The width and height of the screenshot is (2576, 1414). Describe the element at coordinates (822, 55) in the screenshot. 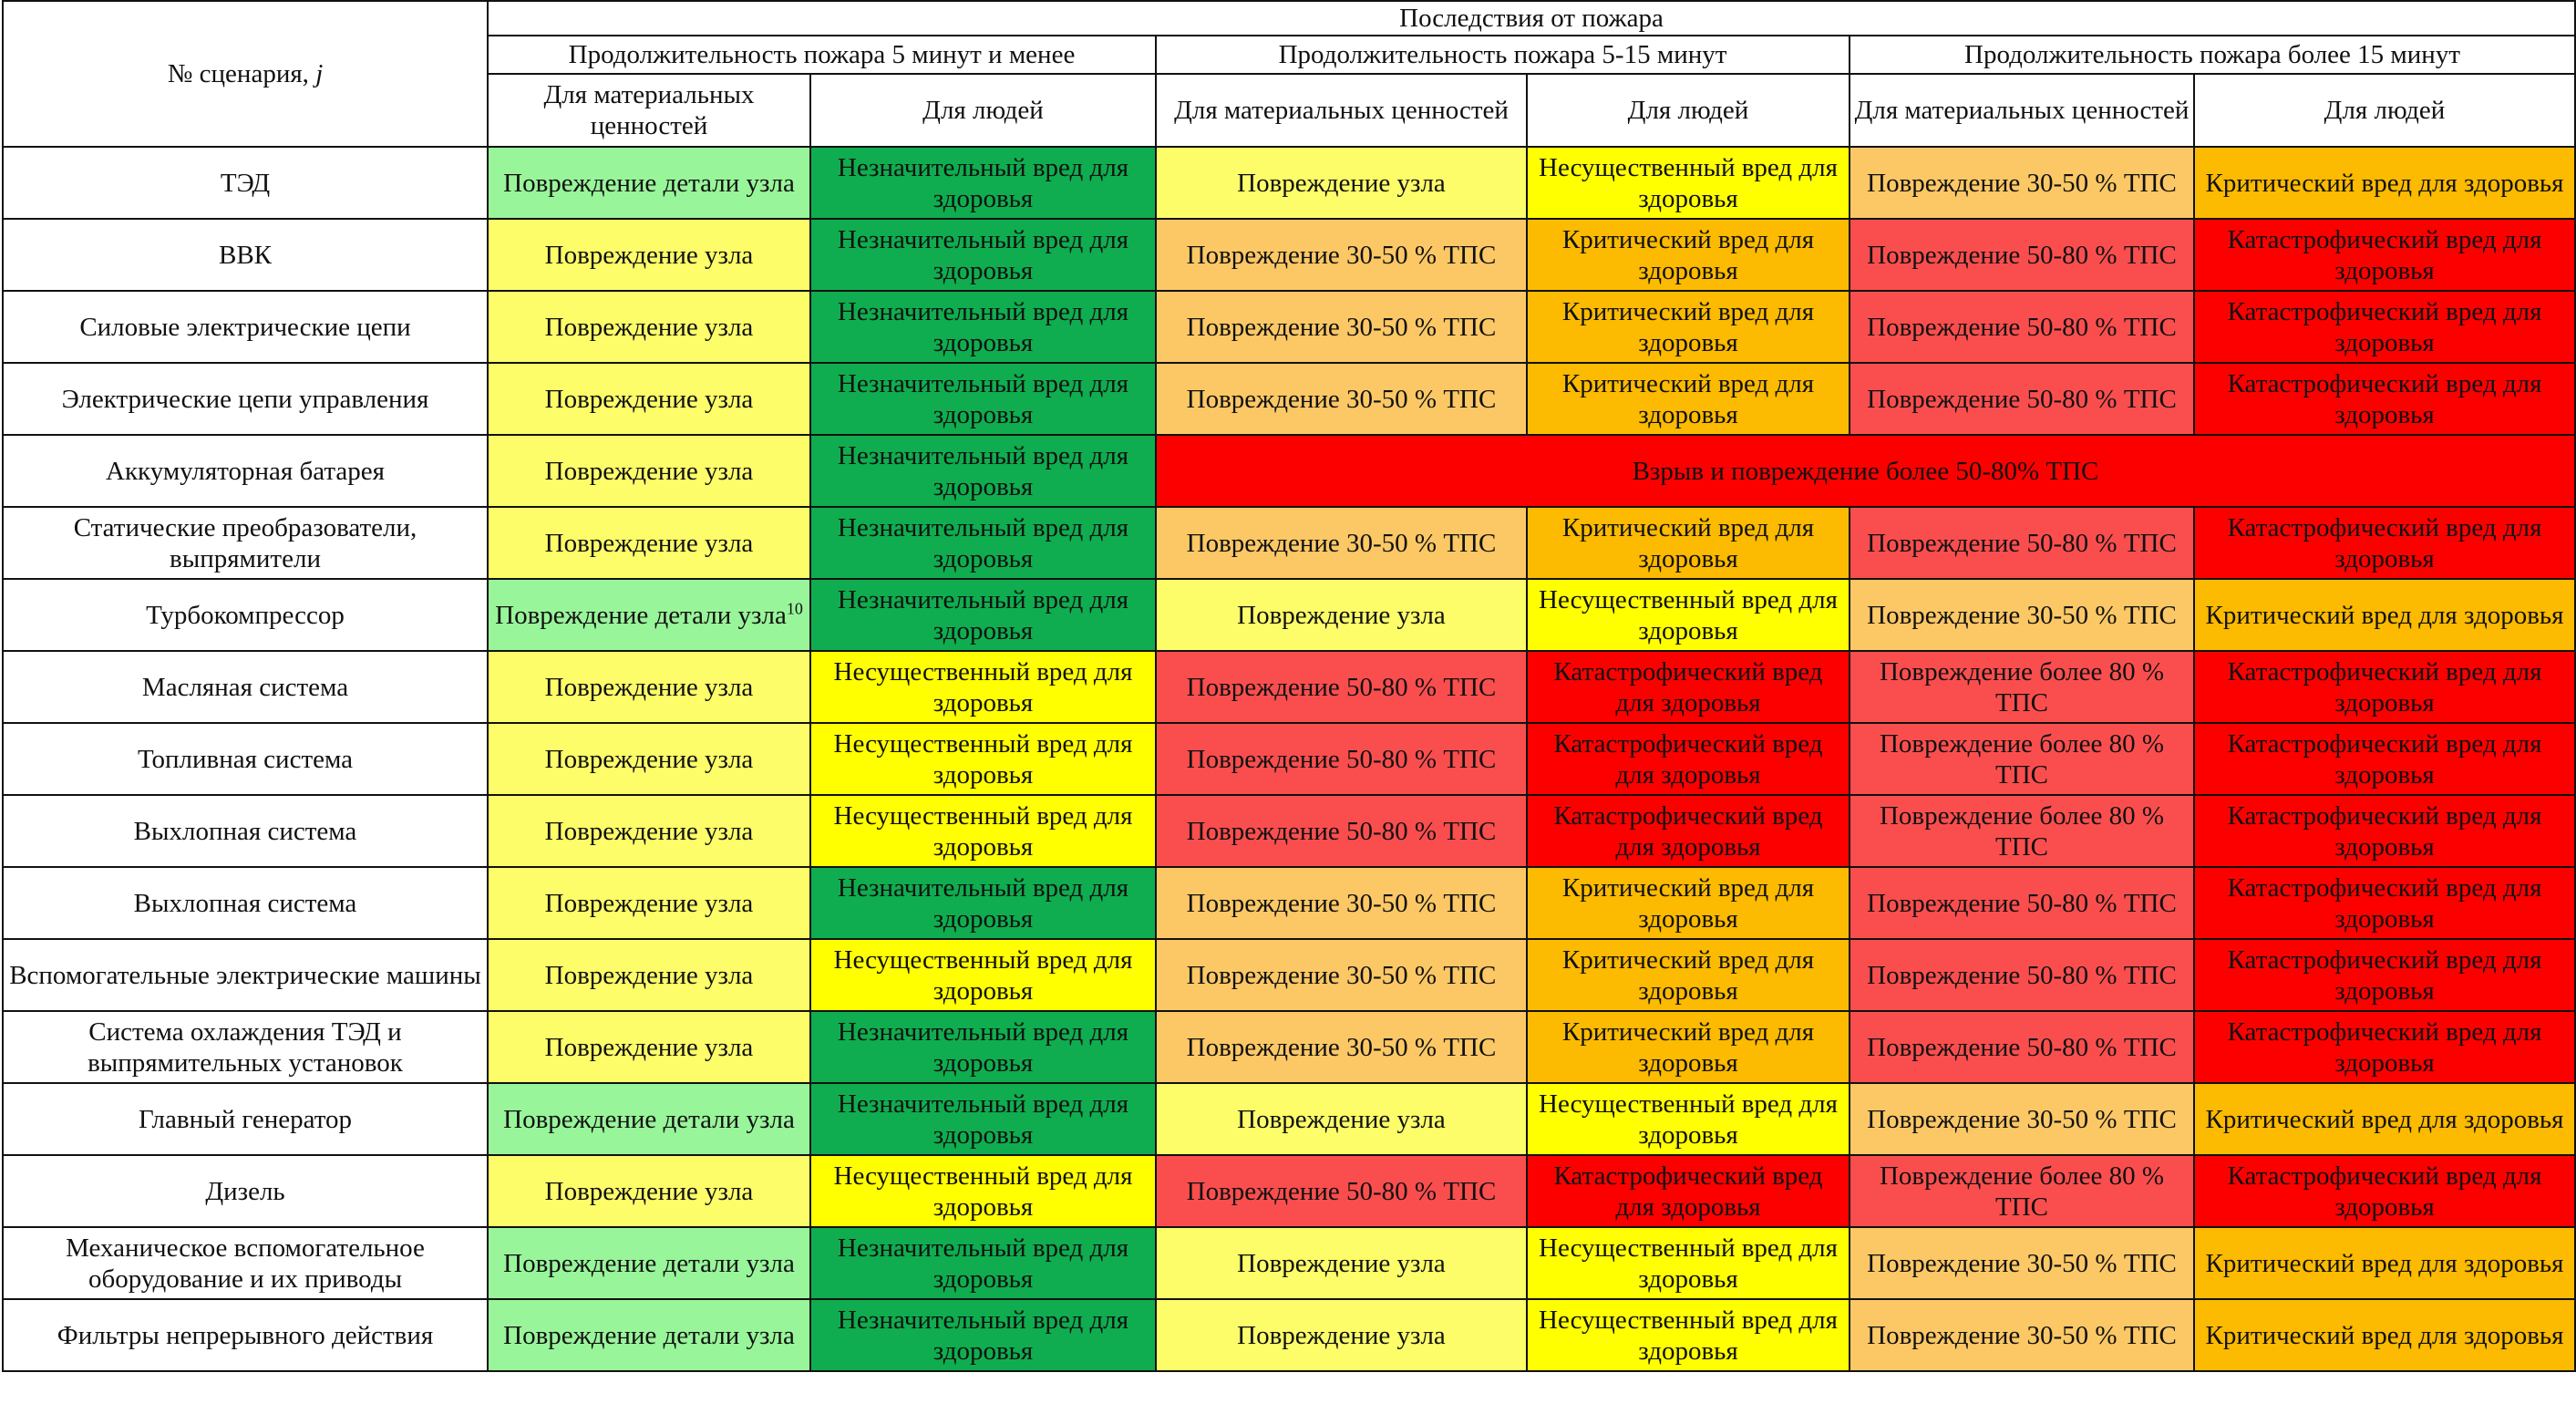

I see `duration-header-5: Продолжительность пожара 5 минут и менее` at that location.